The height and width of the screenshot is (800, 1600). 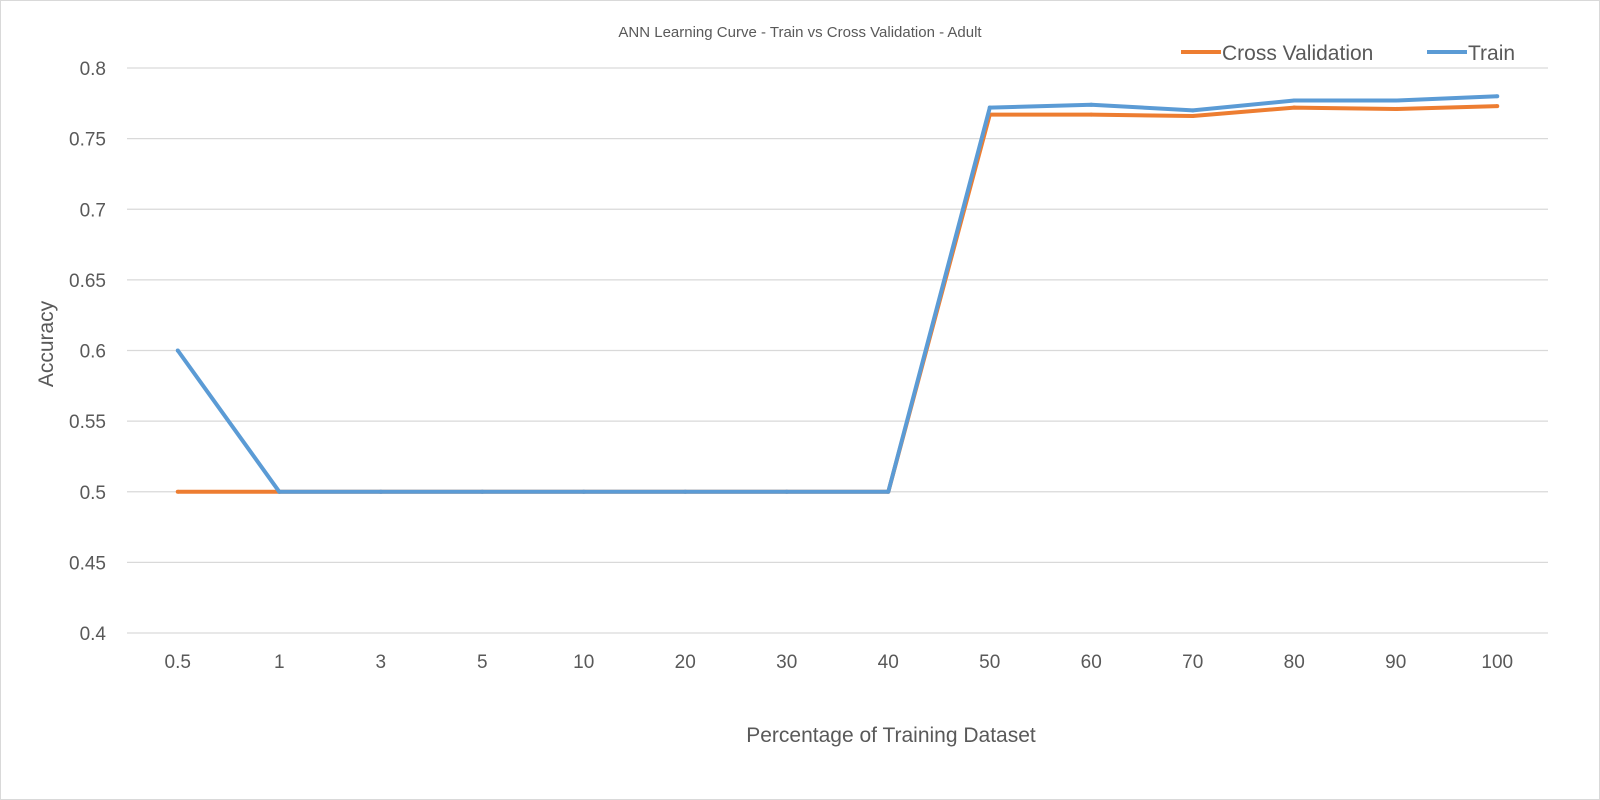 What do you see at coordinates (87, 563) in the screenshot?
I see `y-tick-label: 0.45` at bounding box center [87, 563].